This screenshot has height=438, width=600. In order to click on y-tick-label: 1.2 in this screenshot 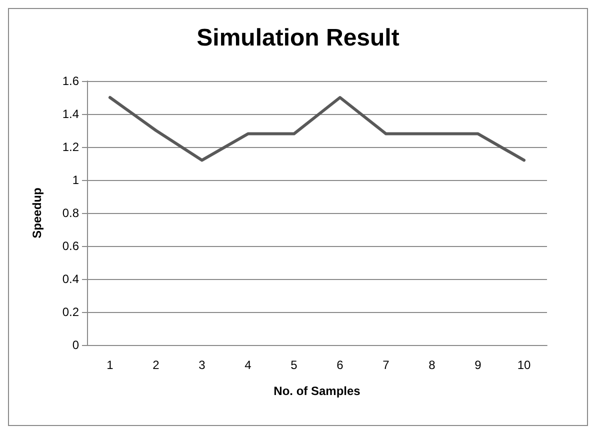, I will do `click(71, 147)`.